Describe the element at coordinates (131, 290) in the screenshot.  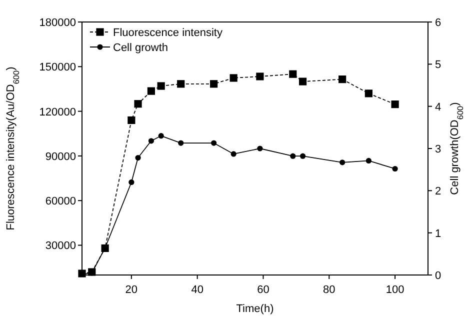
I see `x-tick-label: 20` at that location.